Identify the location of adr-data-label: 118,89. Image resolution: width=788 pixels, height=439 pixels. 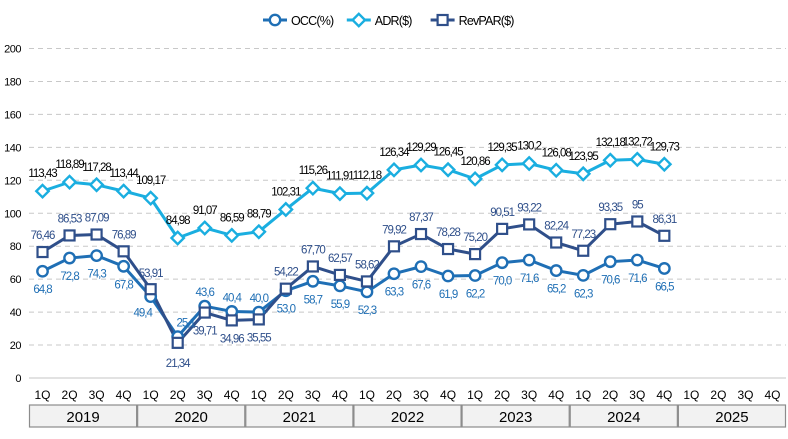
(69, 165).